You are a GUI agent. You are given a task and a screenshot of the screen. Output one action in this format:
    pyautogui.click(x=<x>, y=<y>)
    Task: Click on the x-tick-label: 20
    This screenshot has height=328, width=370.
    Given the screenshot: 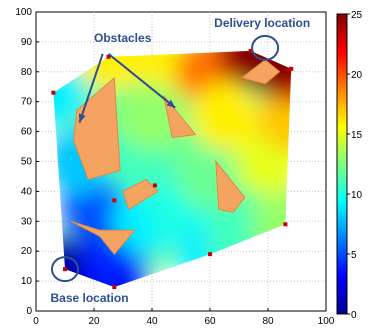 What is the action you would take?
    pyautogui.click(x=94, y=321)
    